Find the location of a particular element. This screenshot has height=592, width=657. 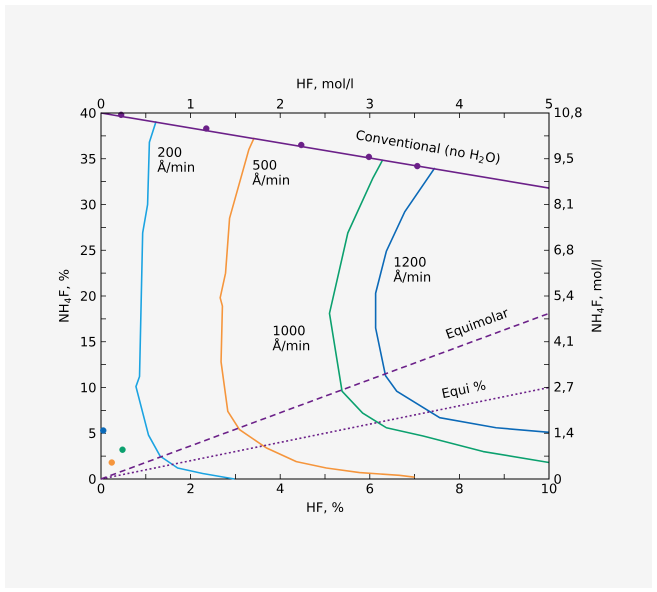

y2-tick-label: 8,1 is located at coordinates (564, 204).